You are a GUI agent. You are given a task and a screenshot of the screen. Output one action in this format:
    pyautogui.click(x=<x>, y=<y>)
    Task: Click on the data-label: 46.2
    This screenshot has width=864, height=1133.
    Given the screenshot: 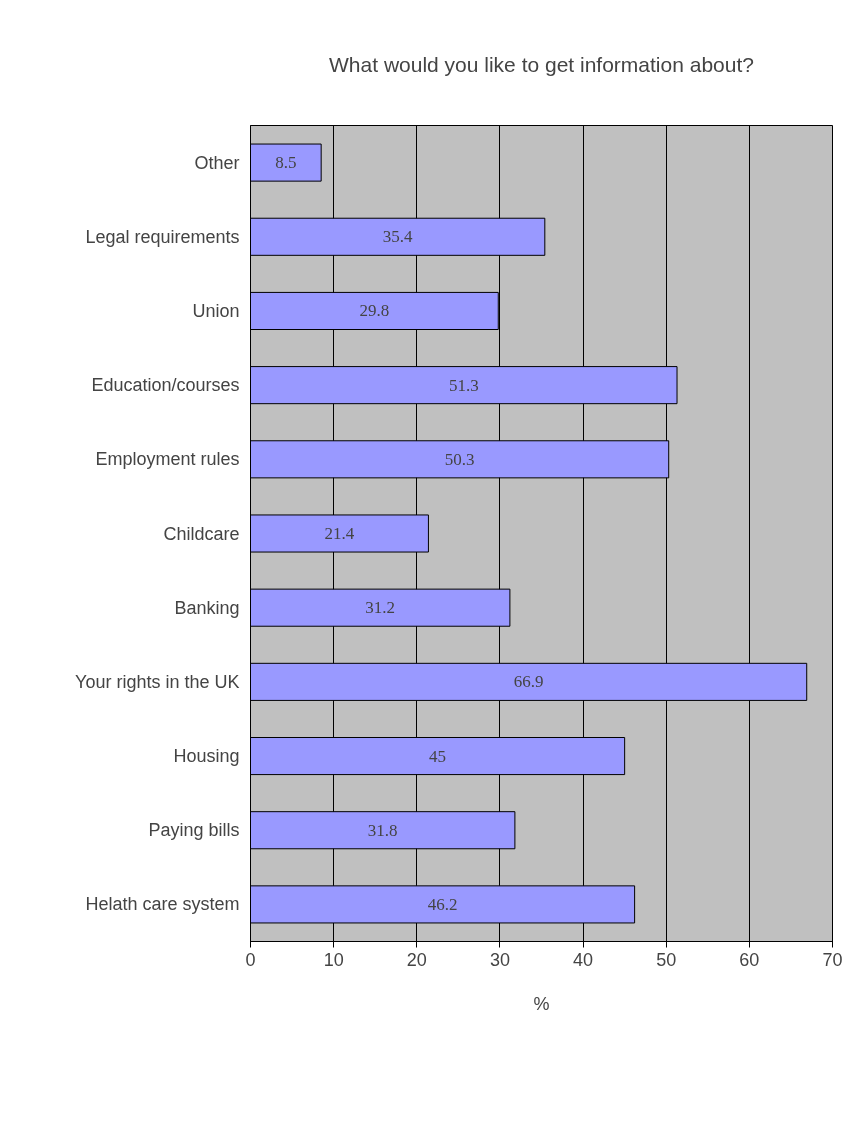 What is the action you would take?
    pyautogui.click(x=442, y=904)
    